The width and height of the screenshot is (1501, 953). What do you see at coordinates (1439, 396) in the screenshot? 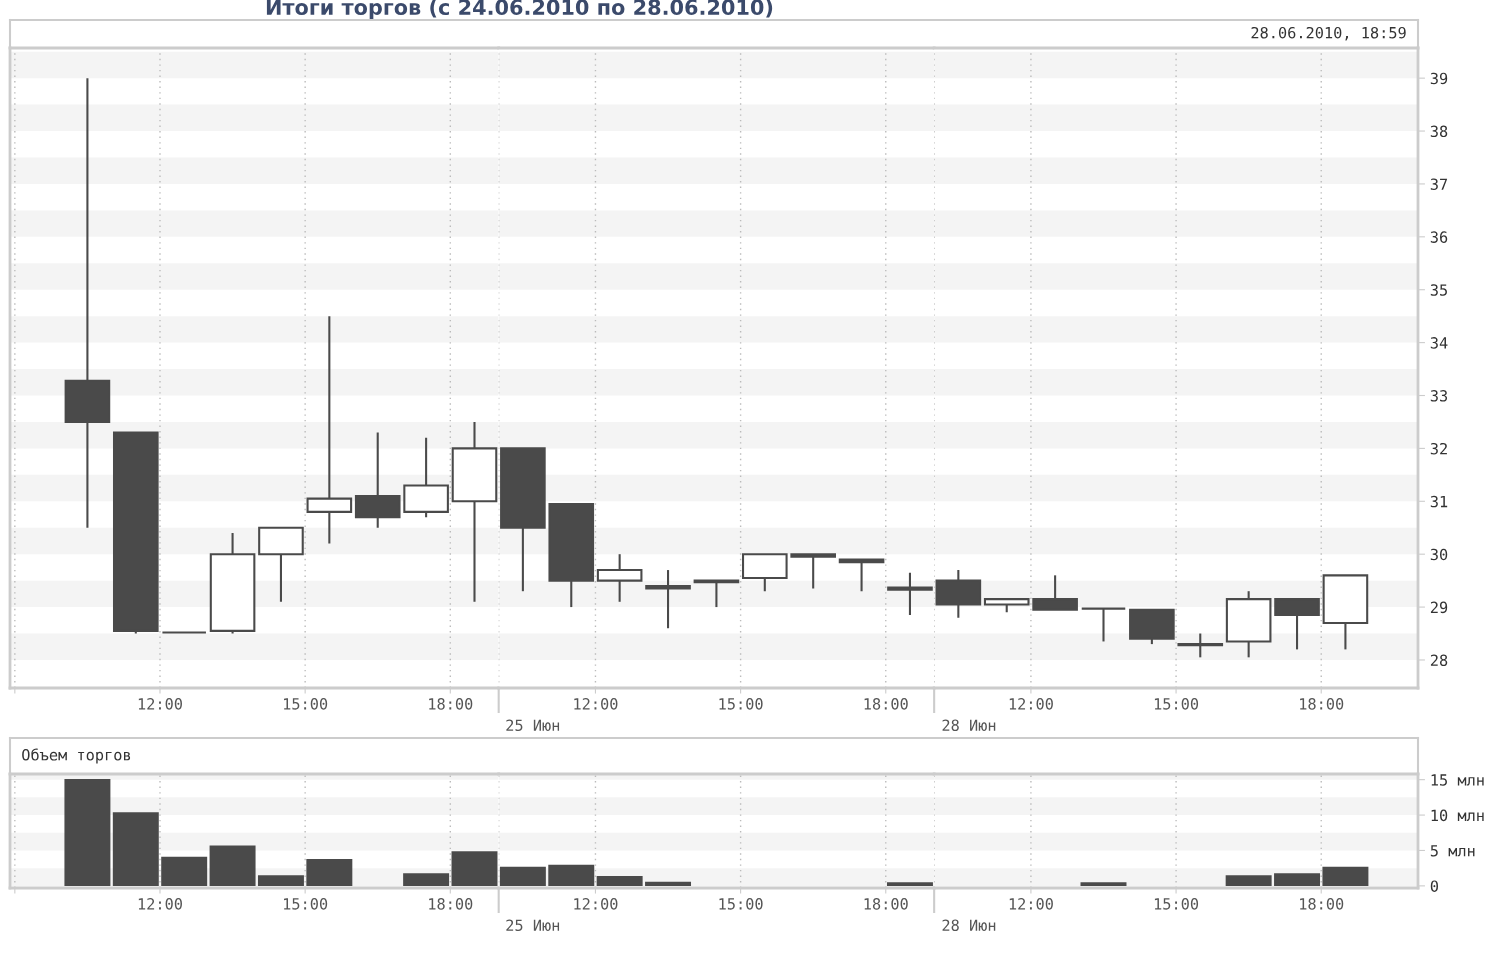
I see `y-tick-label: 33` at bounding box center [1439, 396].